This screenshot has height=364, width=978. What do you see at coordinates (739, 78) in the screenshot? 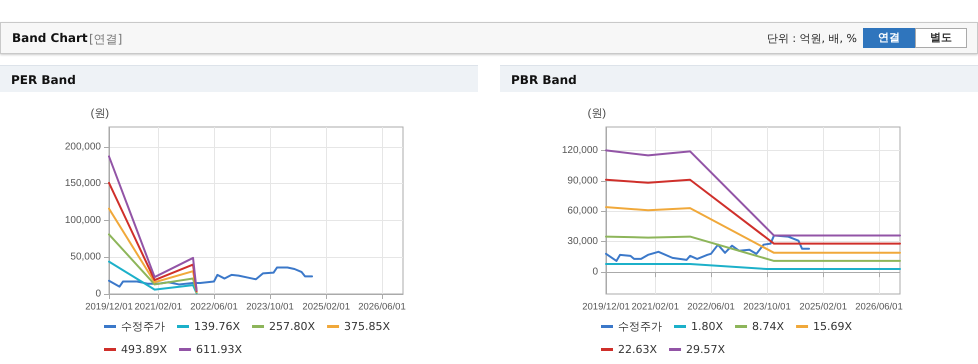
I see `chart-title: PBR Band` at bounding box center [739, 78].